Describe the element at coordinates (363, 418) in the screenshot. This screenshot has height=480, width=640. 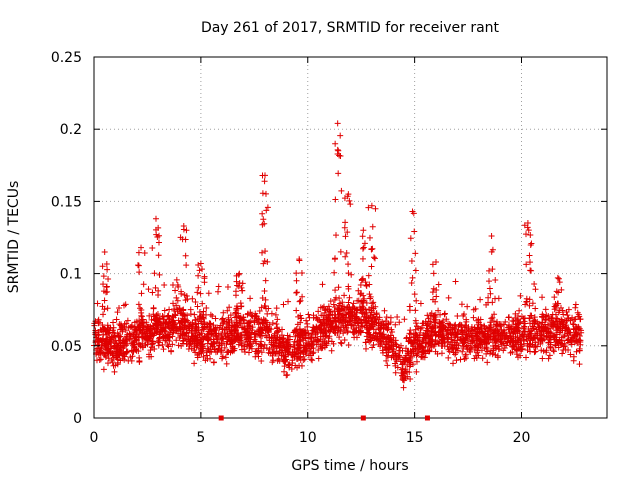
I see `data-gap-marker` at that location.